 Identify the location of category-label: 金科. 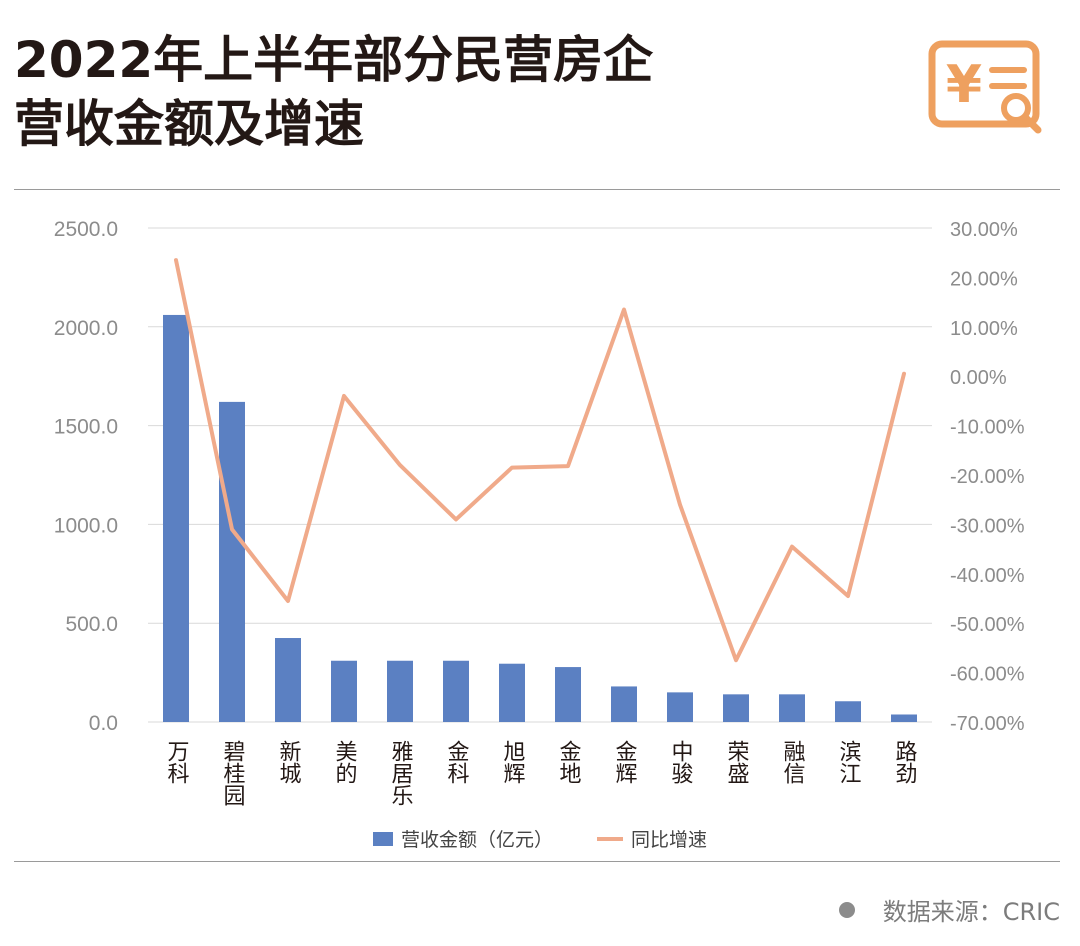
(457, 762).